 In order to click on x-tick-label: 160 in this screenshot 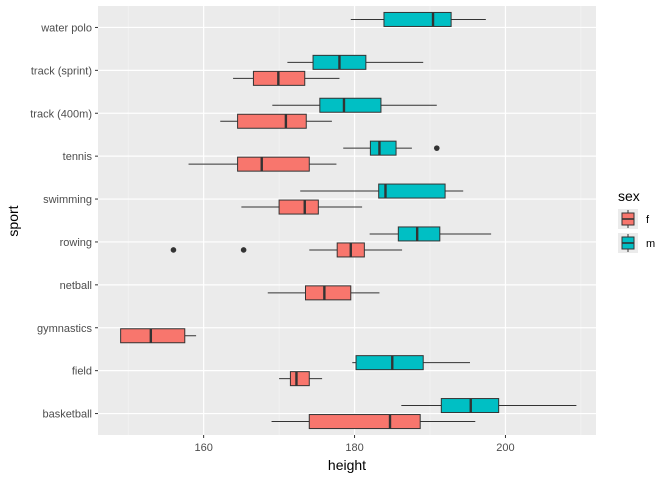, I will do `click(203, 448)`.